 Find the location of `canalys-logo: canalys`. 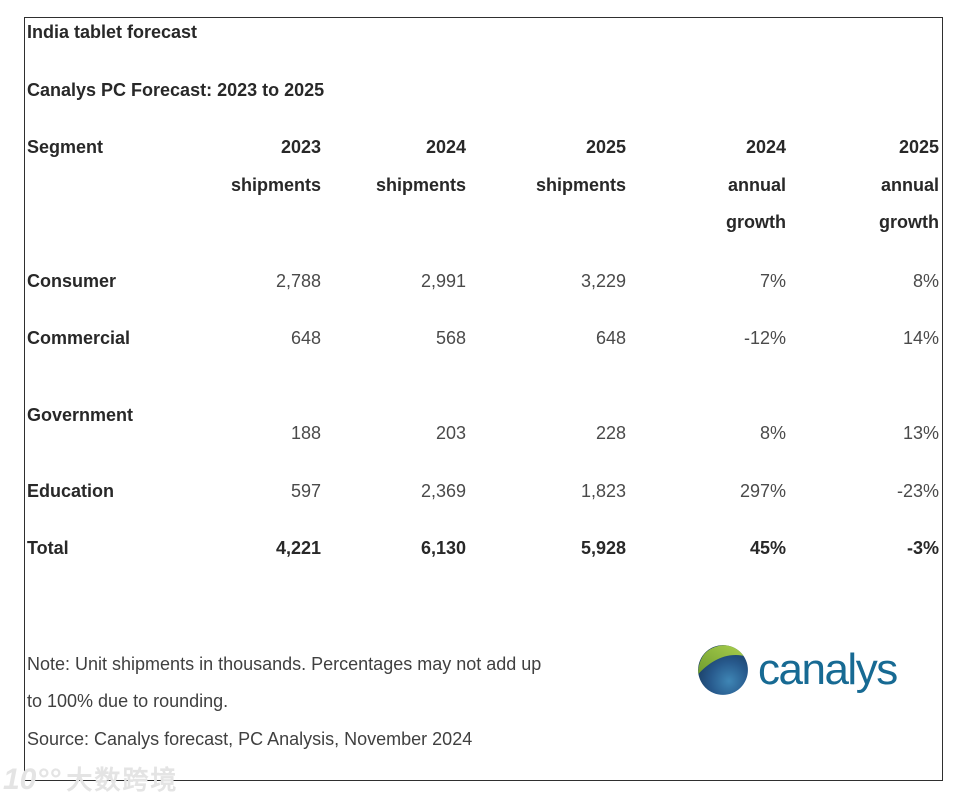

canalys-logo: canalys is located at coordinates (797, 670).